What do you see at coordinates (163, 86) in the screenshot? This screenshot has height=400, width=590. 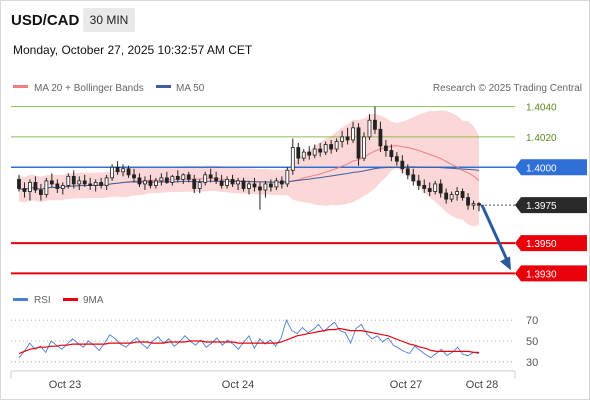 I see `ma50-legend-swatch` at bounding box center [163, 86].